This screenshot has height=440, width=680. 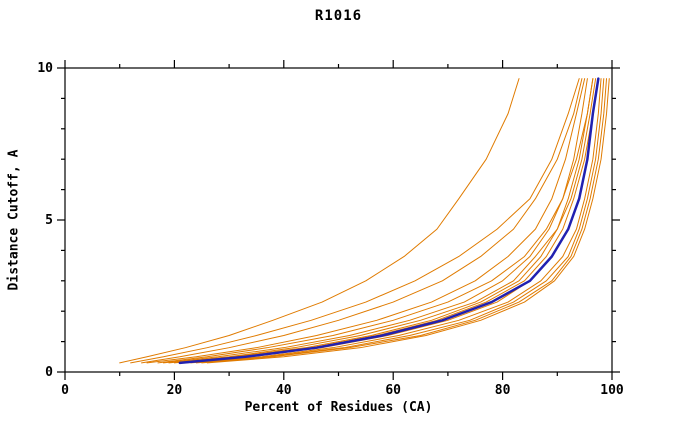 What do you see at coordinates (338, 16) in the screenshot?
I see `chart-title: R1016` at bounding box center [338, 16].